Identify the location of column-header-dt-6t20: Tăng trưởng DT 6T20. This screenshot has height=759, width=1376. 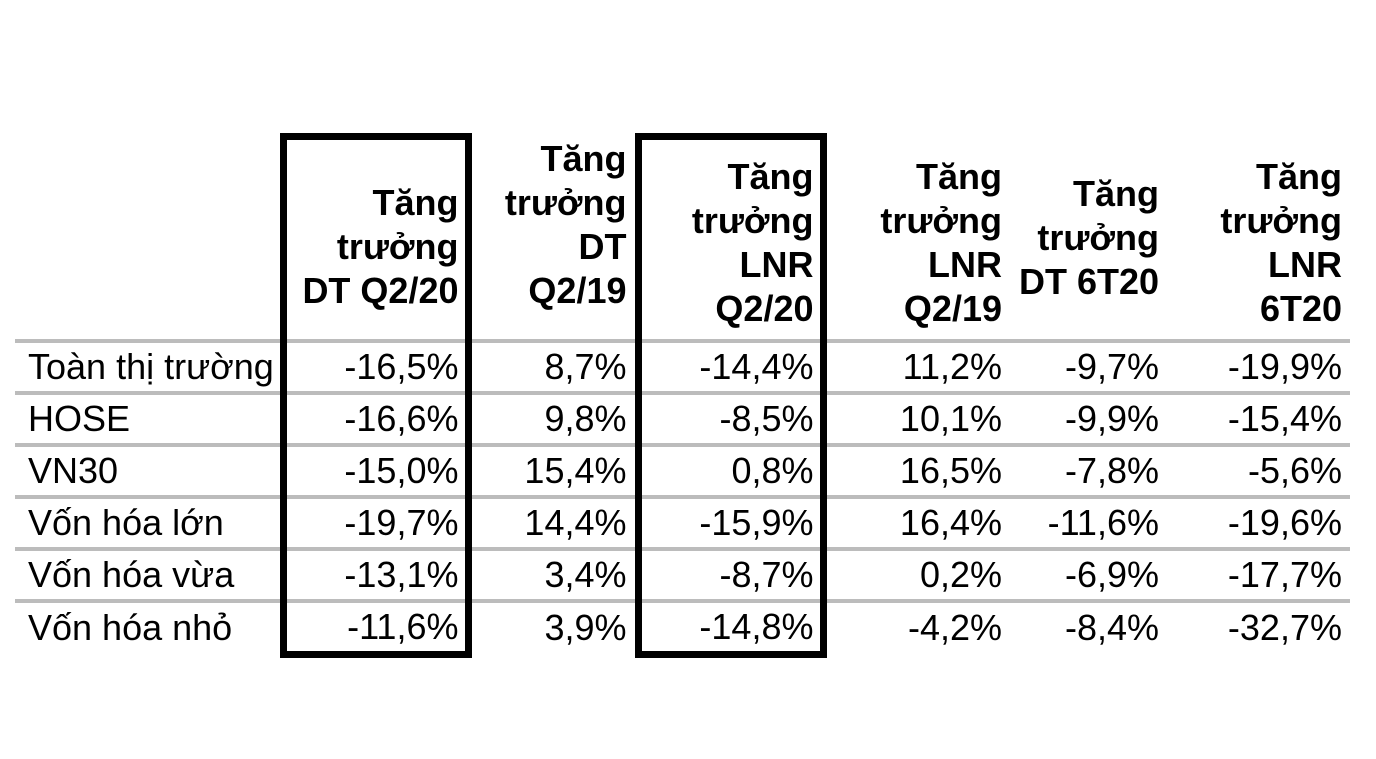
(1088, 237).